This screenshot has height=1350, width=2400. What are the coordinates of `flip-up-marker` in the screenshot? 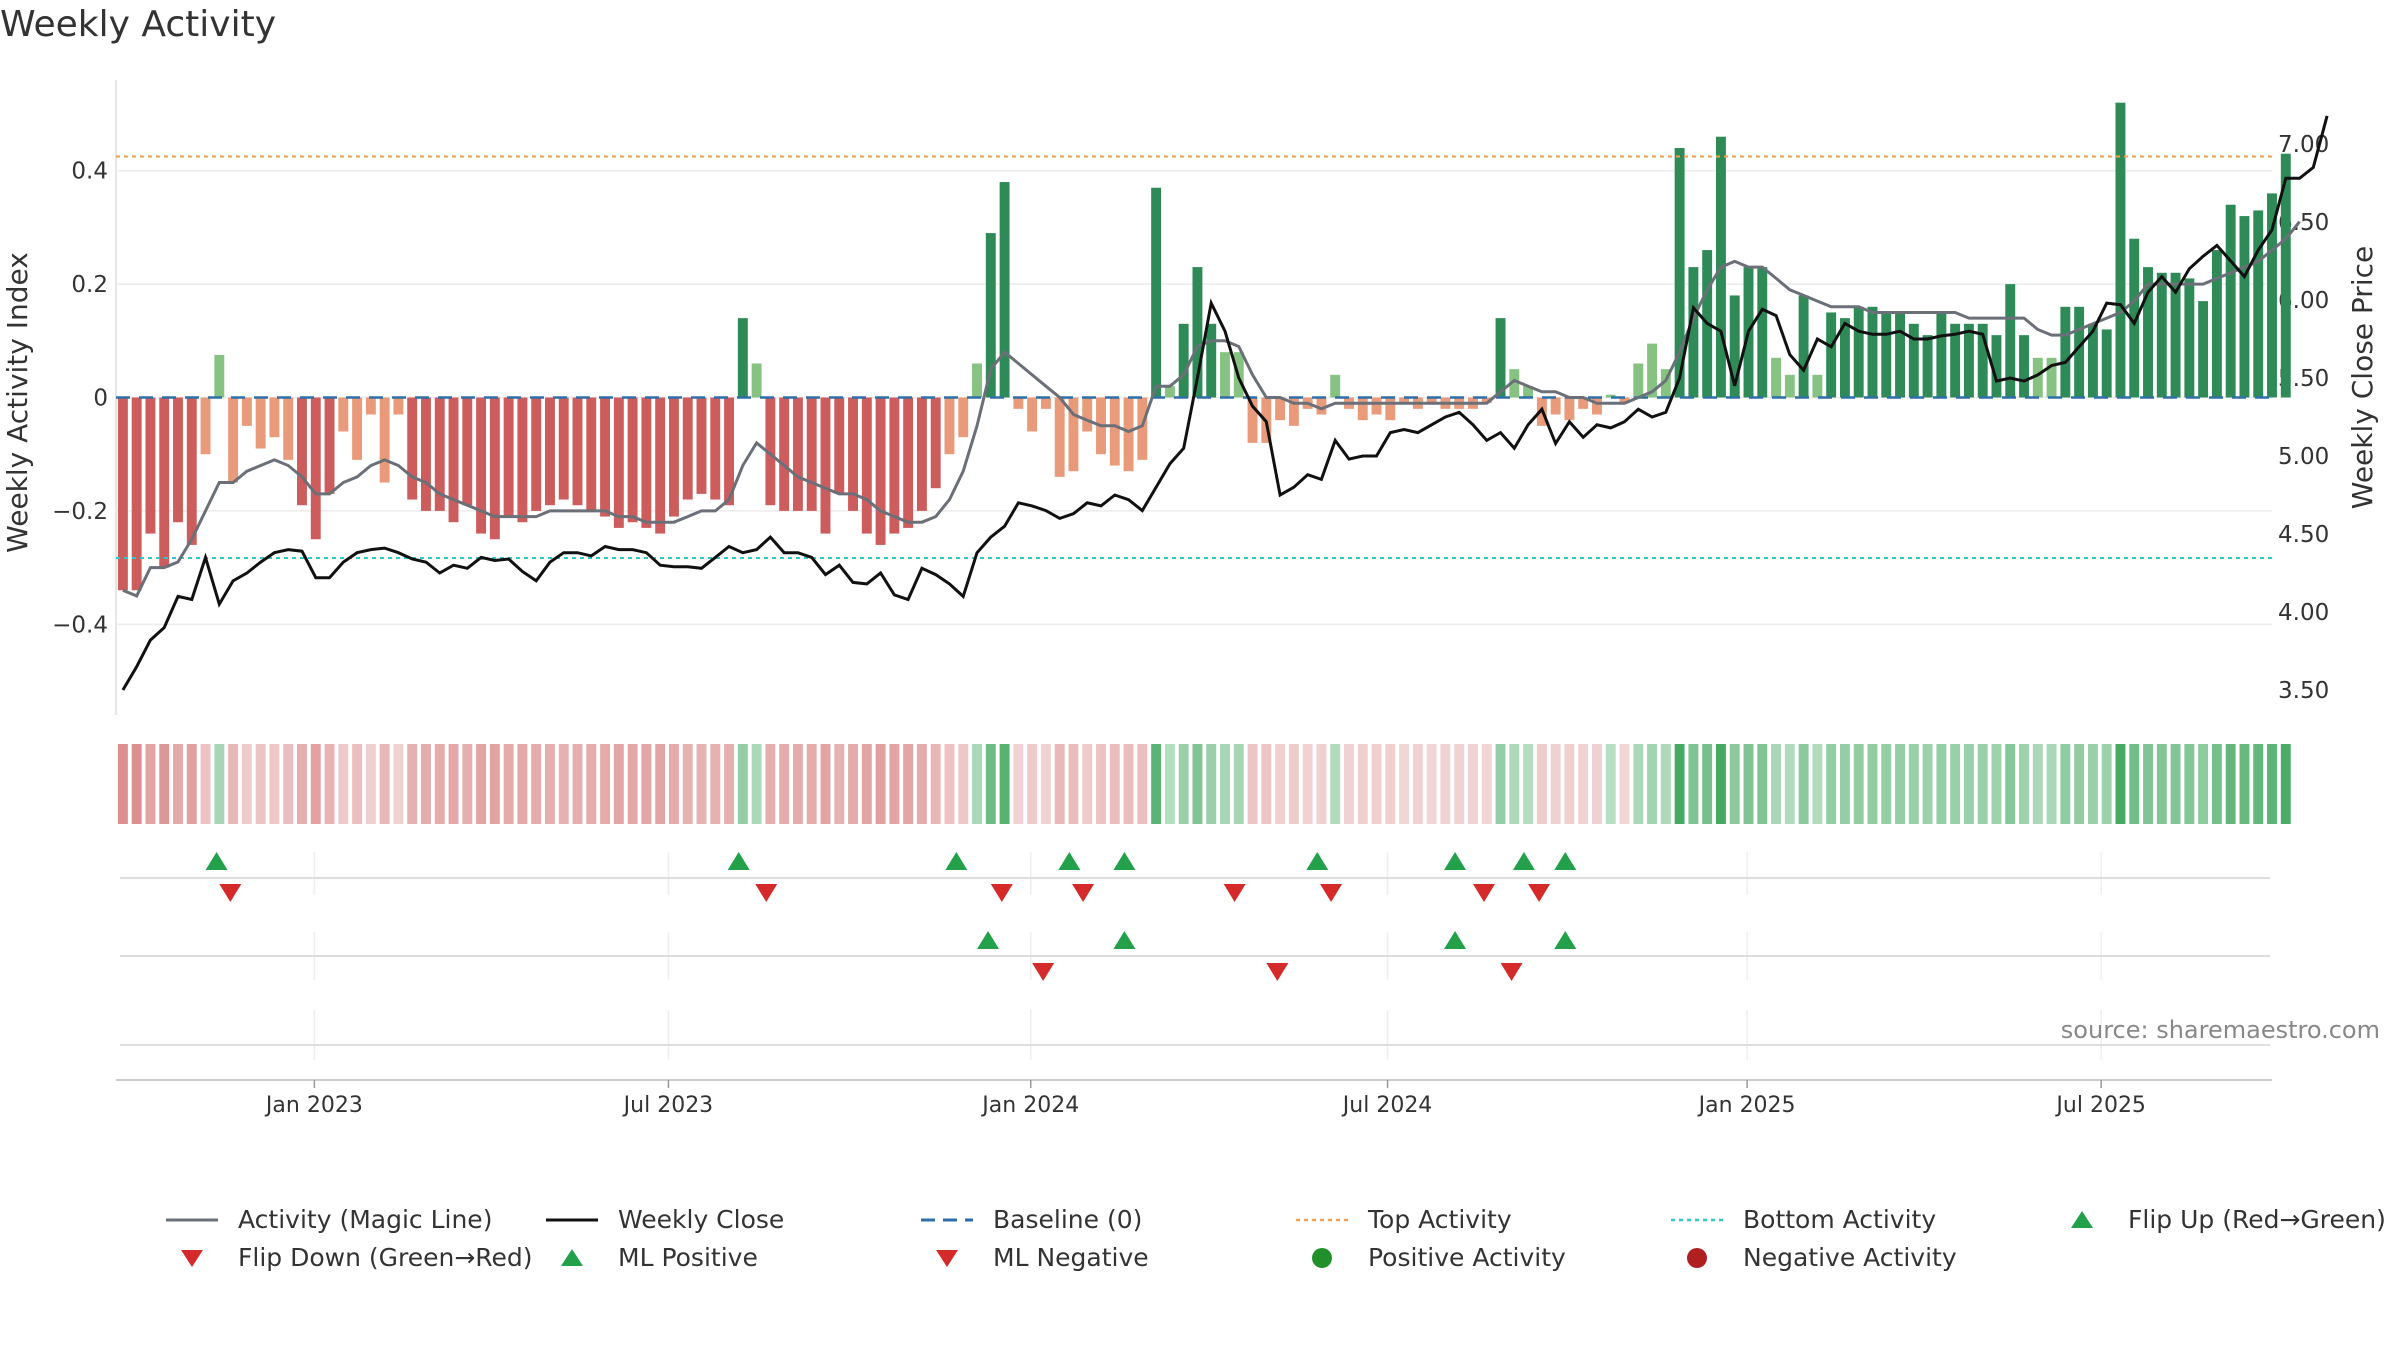 It's located at (1565, 861).